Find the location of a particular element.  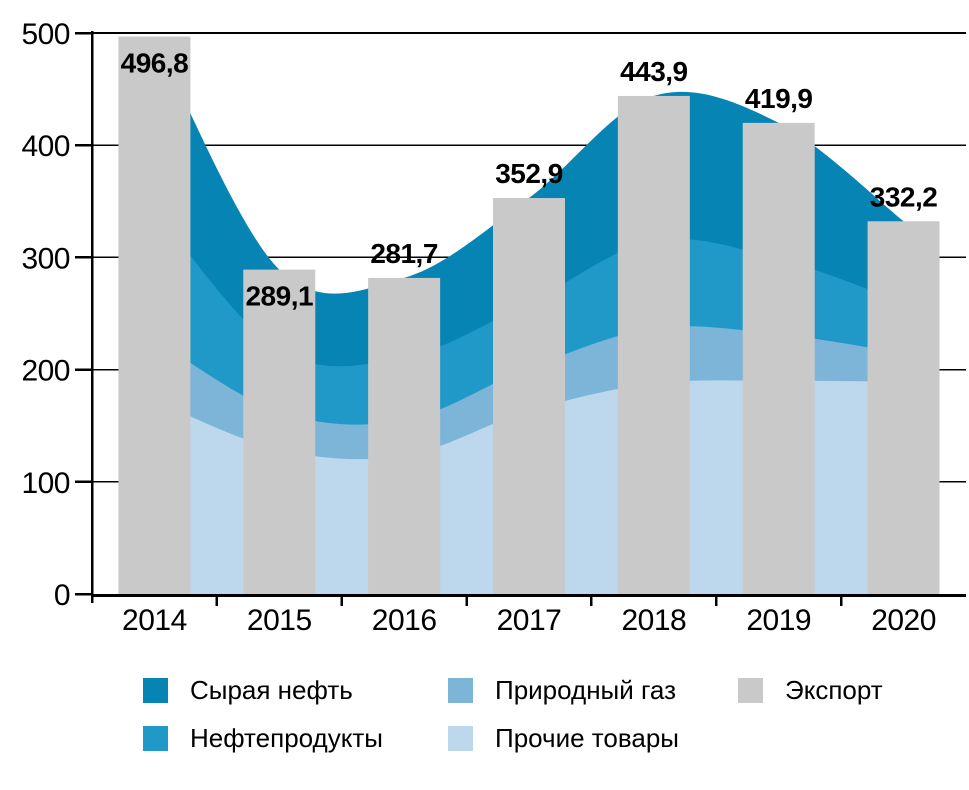

legend-label-Прочие товары: Прочие товары is located at coordinates (587, 737).